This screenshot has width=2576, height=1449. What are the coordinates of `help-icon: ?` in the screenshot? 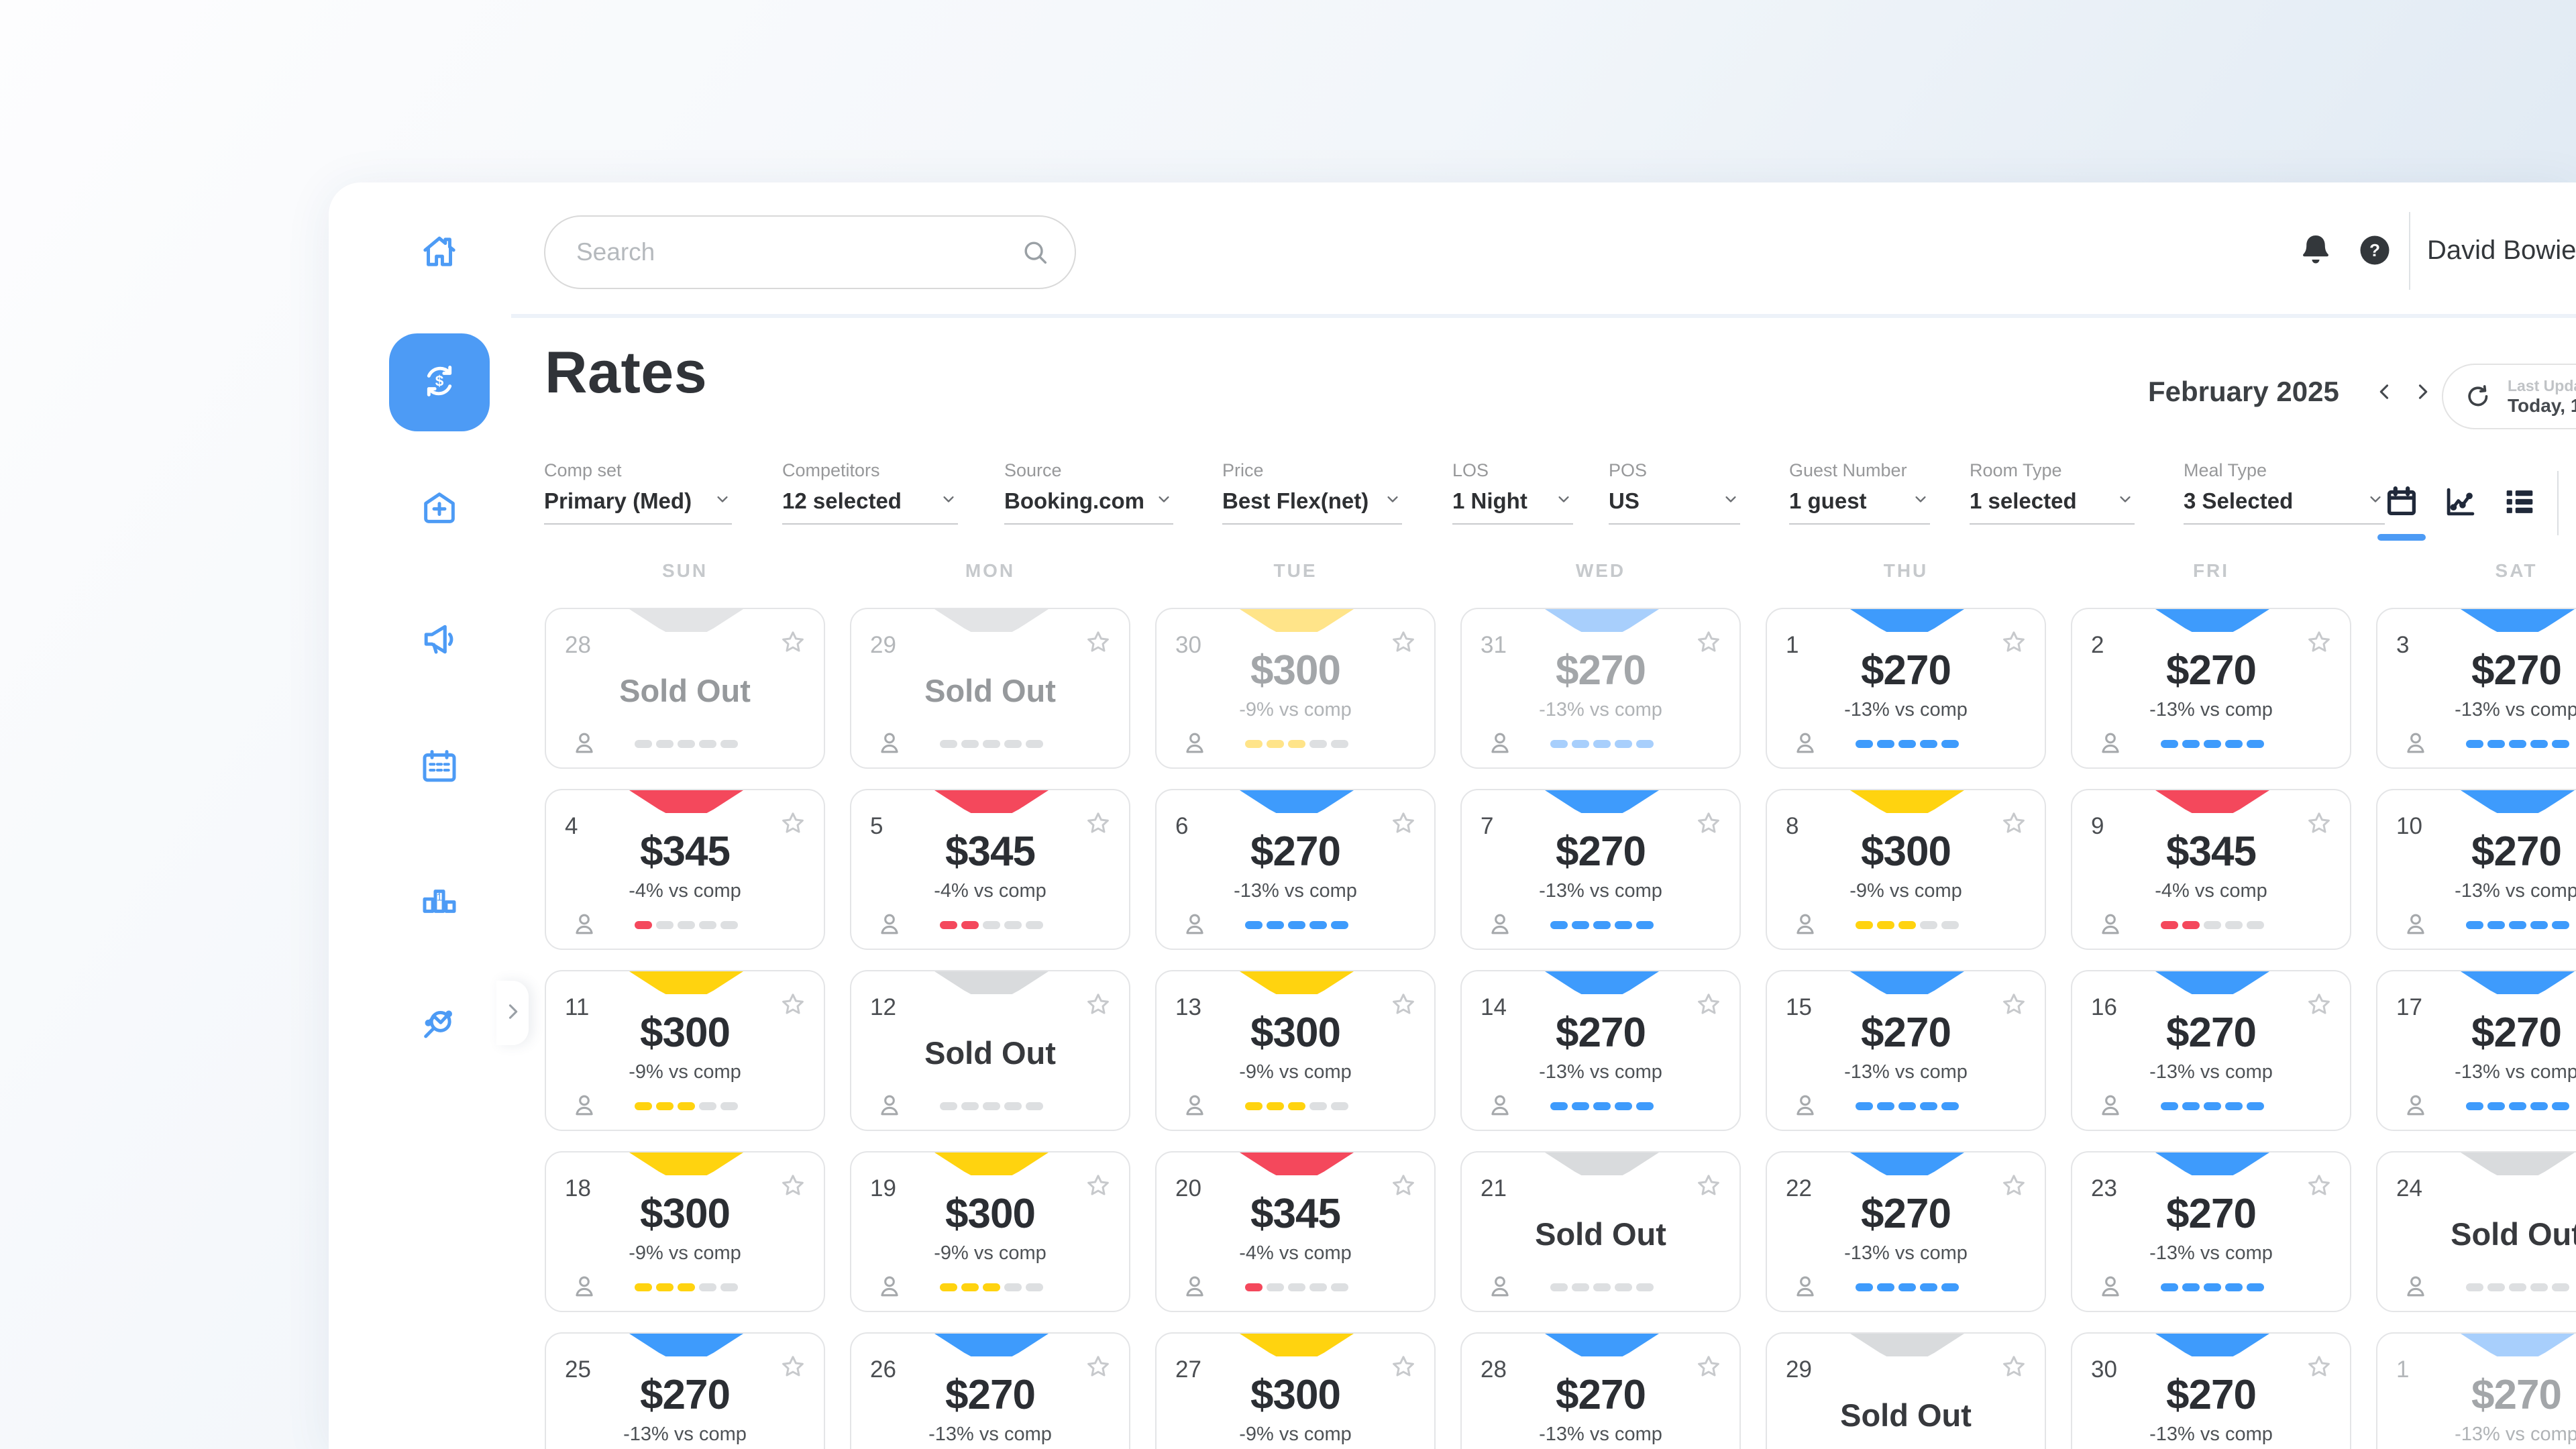 It's located at (2375, 250).